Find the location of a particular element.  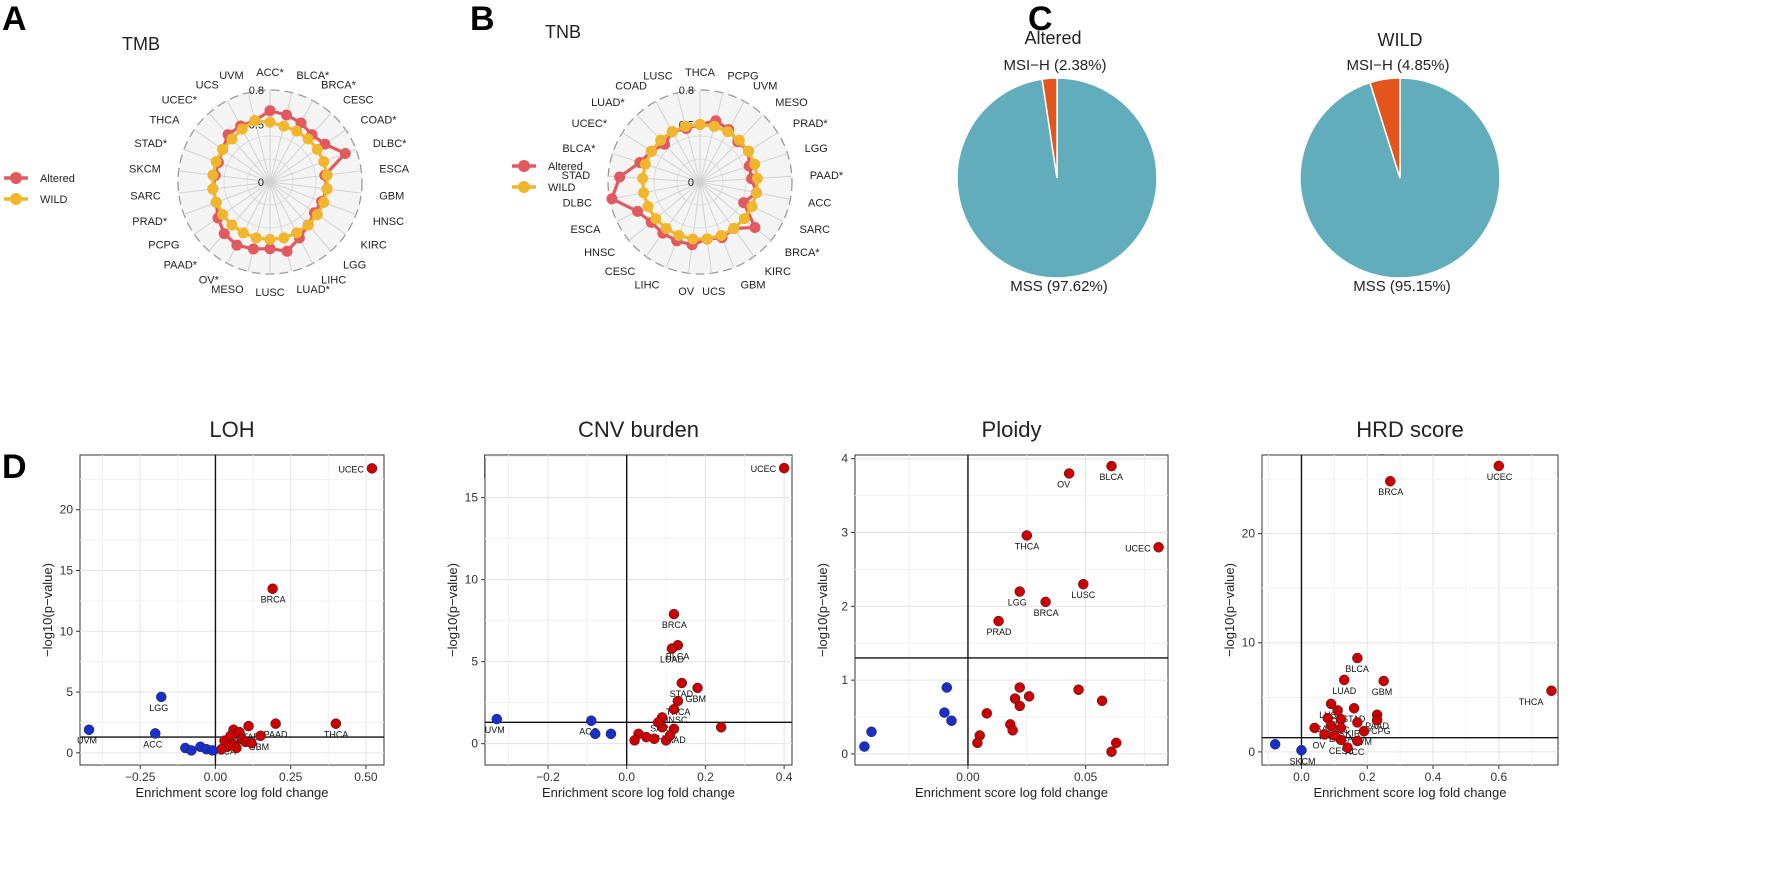

plot-title: CNV burden is located at coordinates (638, 429).